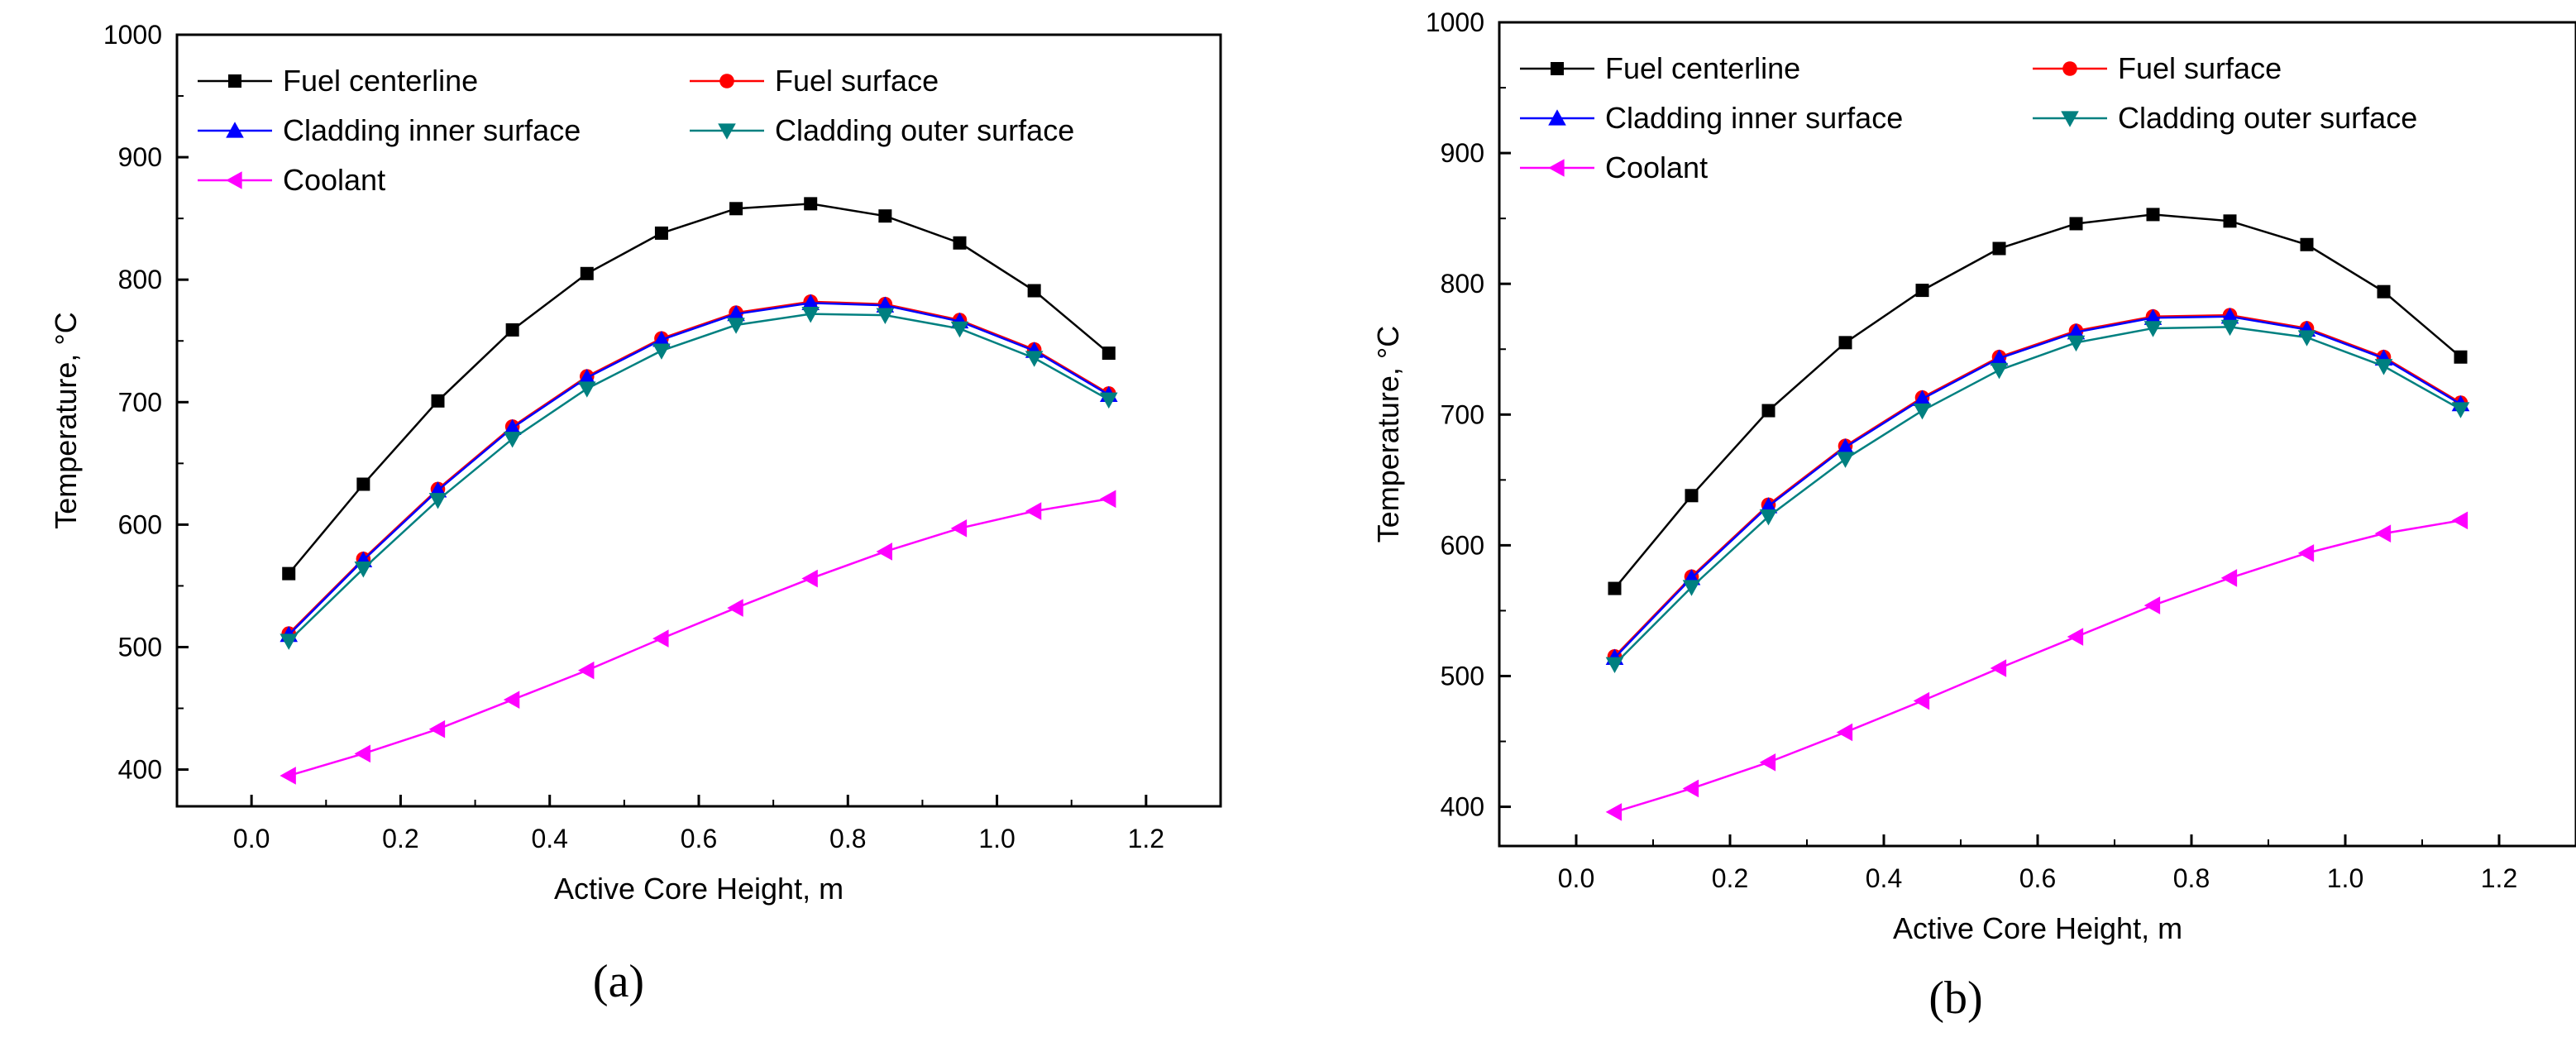 This screenshot has width=2576, height=1042. I want to click on series-line-cladding-inner-surface, so click(699, 469).